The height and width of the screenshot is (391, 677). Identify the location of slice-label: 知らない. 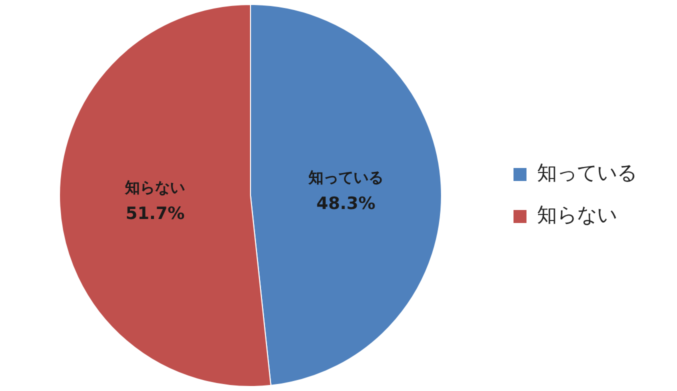
(155, 187).